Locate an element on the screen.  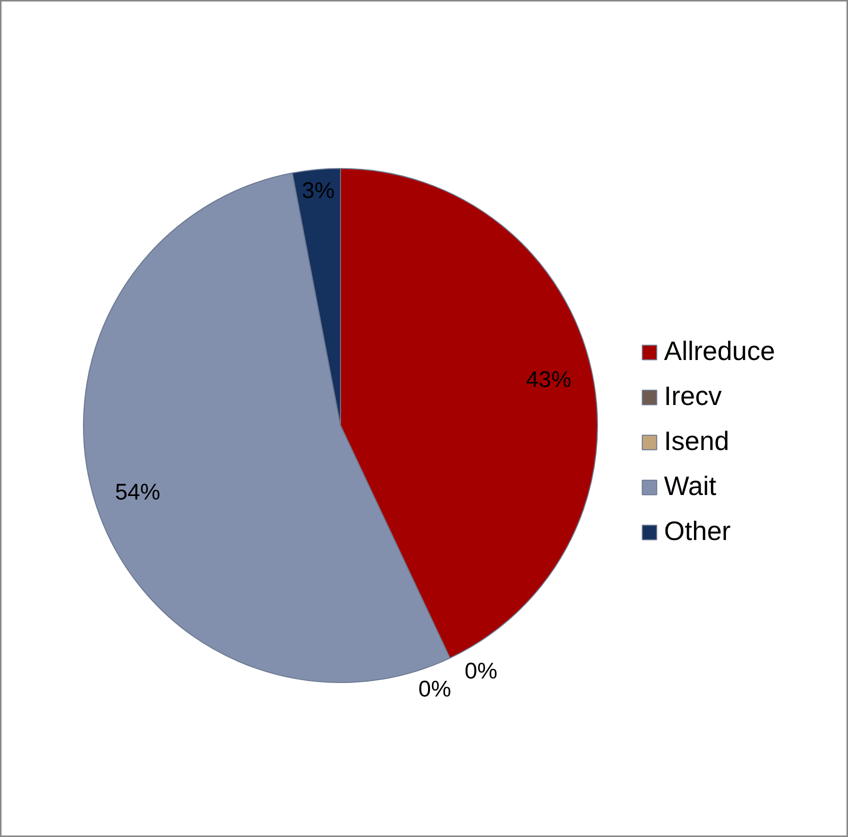
legend-label: Irecv is located at coordinates (693, 396).